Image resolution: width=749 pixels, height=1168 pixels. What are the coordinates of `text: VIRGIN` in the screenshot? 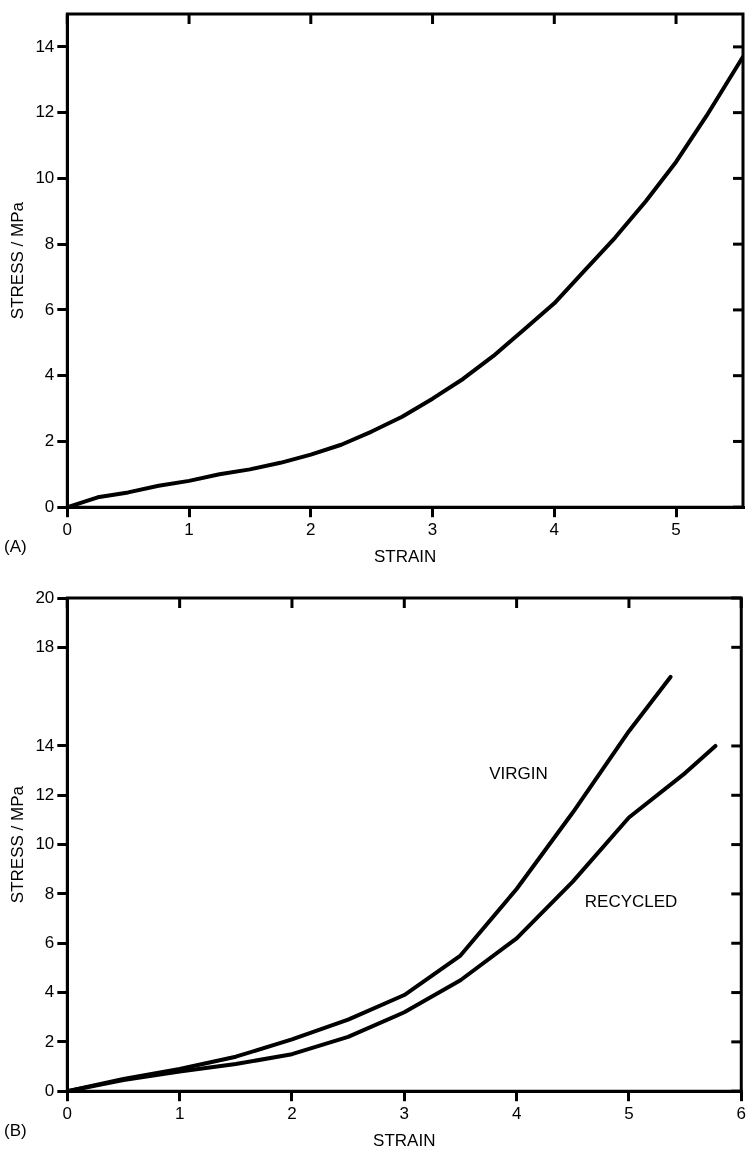 It's located at (518, 773).